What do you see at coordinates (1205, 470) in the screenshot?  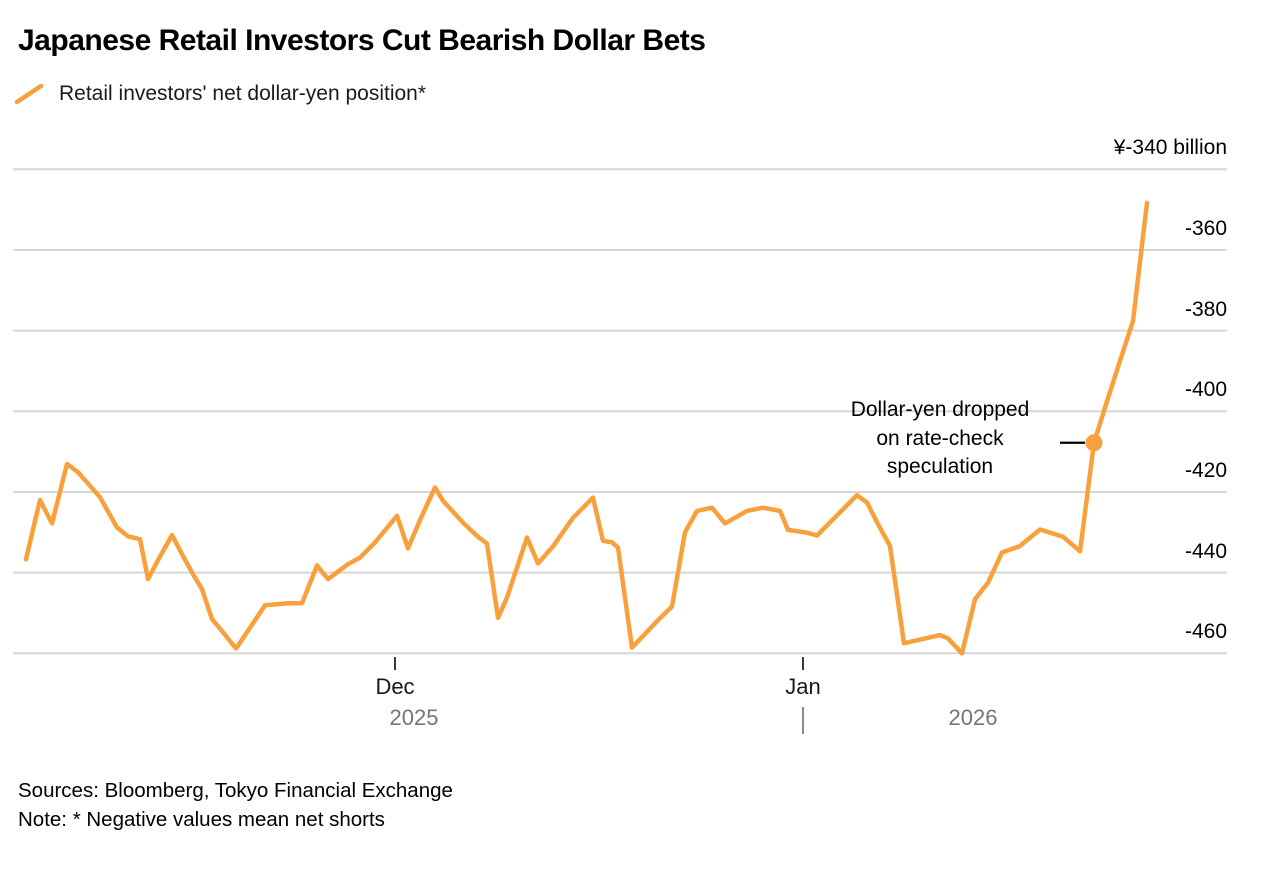 I see `y-tick-label: -420` at bounding box center [1205, 470].